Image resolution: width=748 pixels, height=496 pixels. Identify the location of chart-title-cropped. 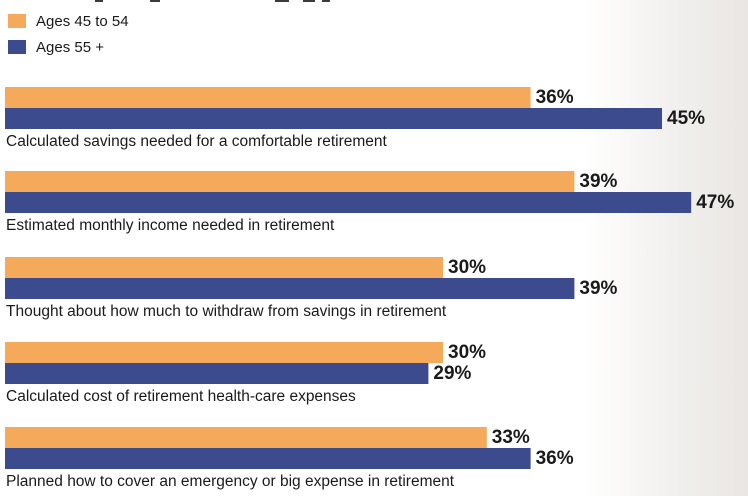
(310, 2).